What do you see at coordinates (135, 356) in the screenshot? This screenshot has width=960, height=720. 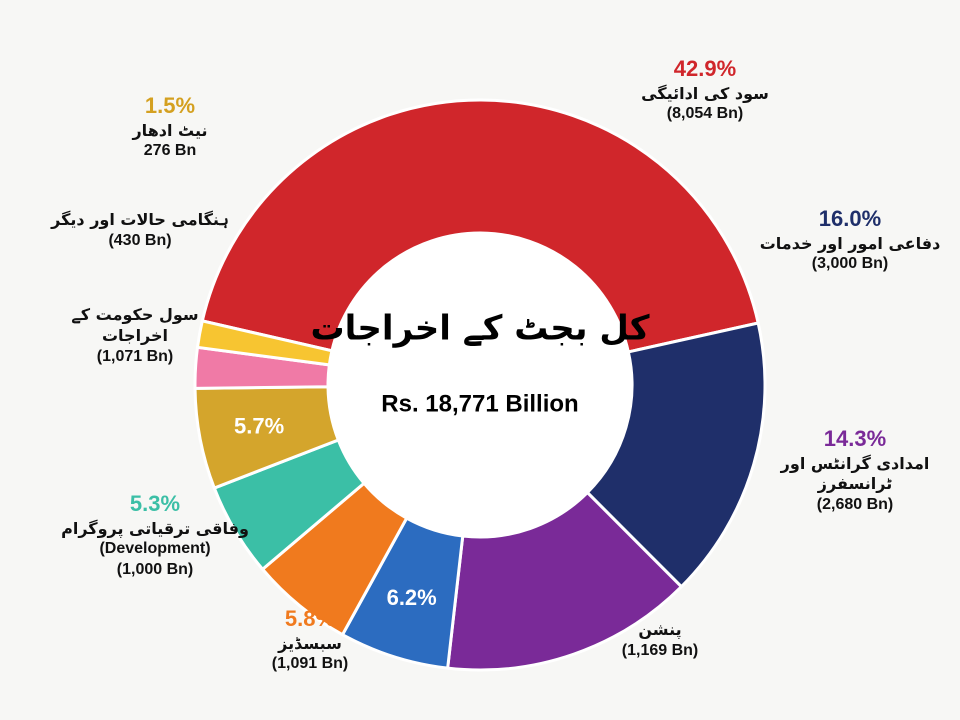 I see `amount-label: (1,071 Bn)` at bounding box center [135, 356].